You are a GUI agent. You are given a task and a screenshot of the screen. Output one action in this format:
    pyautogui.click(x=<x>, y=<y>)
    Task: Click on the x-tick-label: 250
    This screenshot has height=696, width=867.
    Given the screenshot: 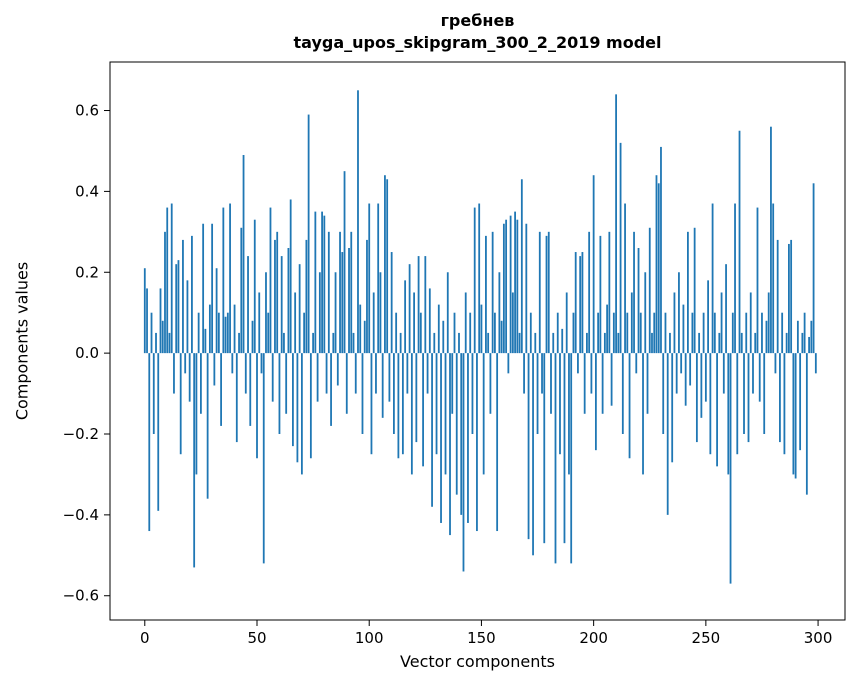 What is the action you would take?
    pyautogui.click(x=706, y=638)
    